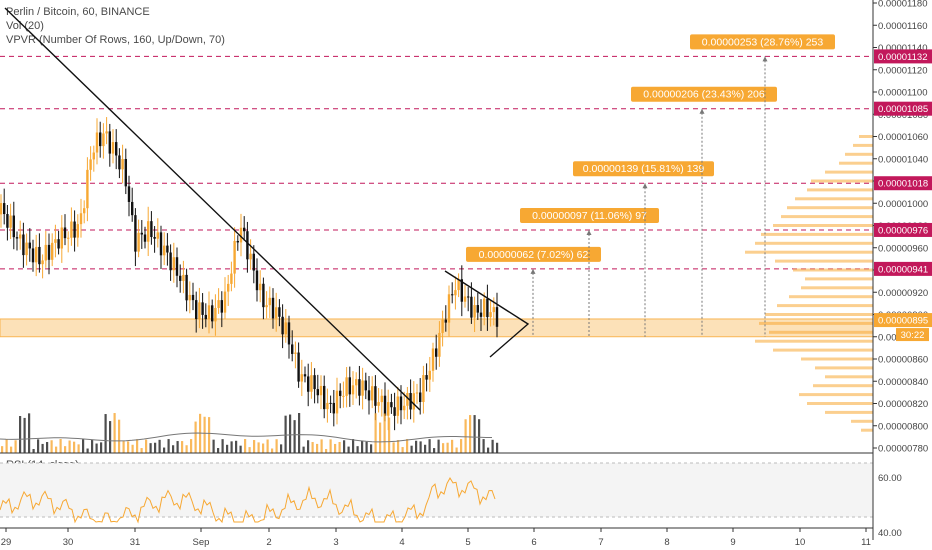 This screenshot has width=932, height=550. What do you see at coordinates (666, 542) in the screenshot?
I see `x-tick-label-10: 8` at bounding box center [666, 542].